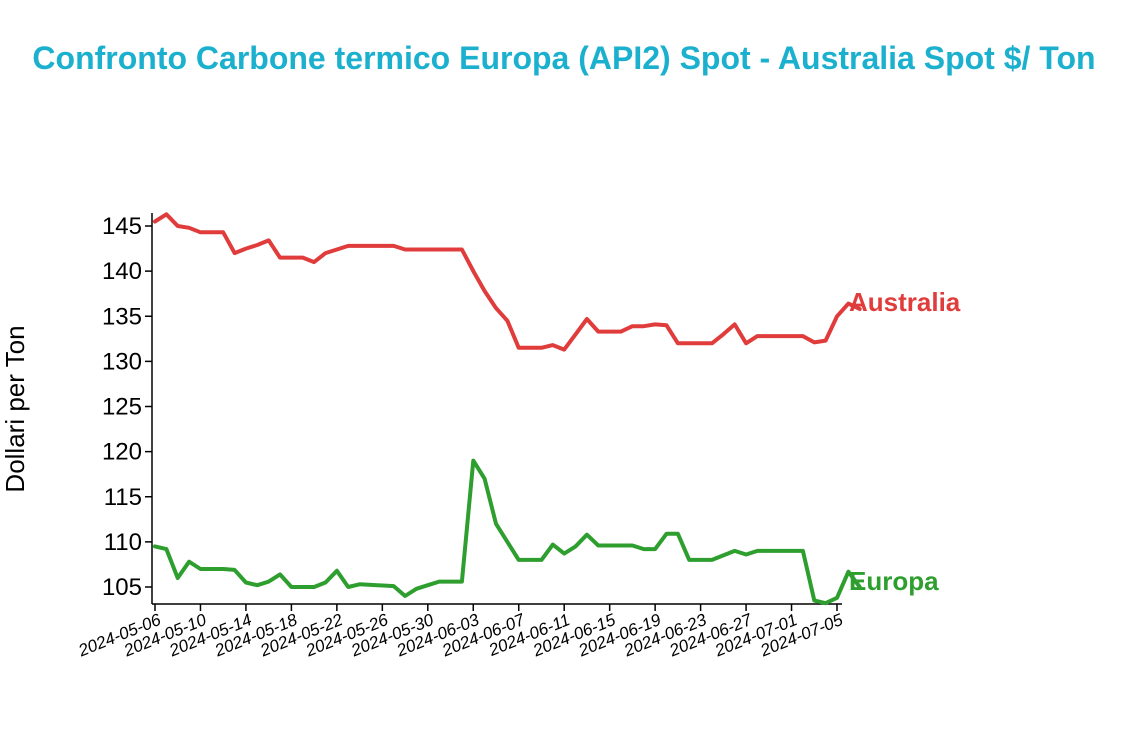 The image size is (1128, 756). I want to click on series-line-australia, so click(507, 281).